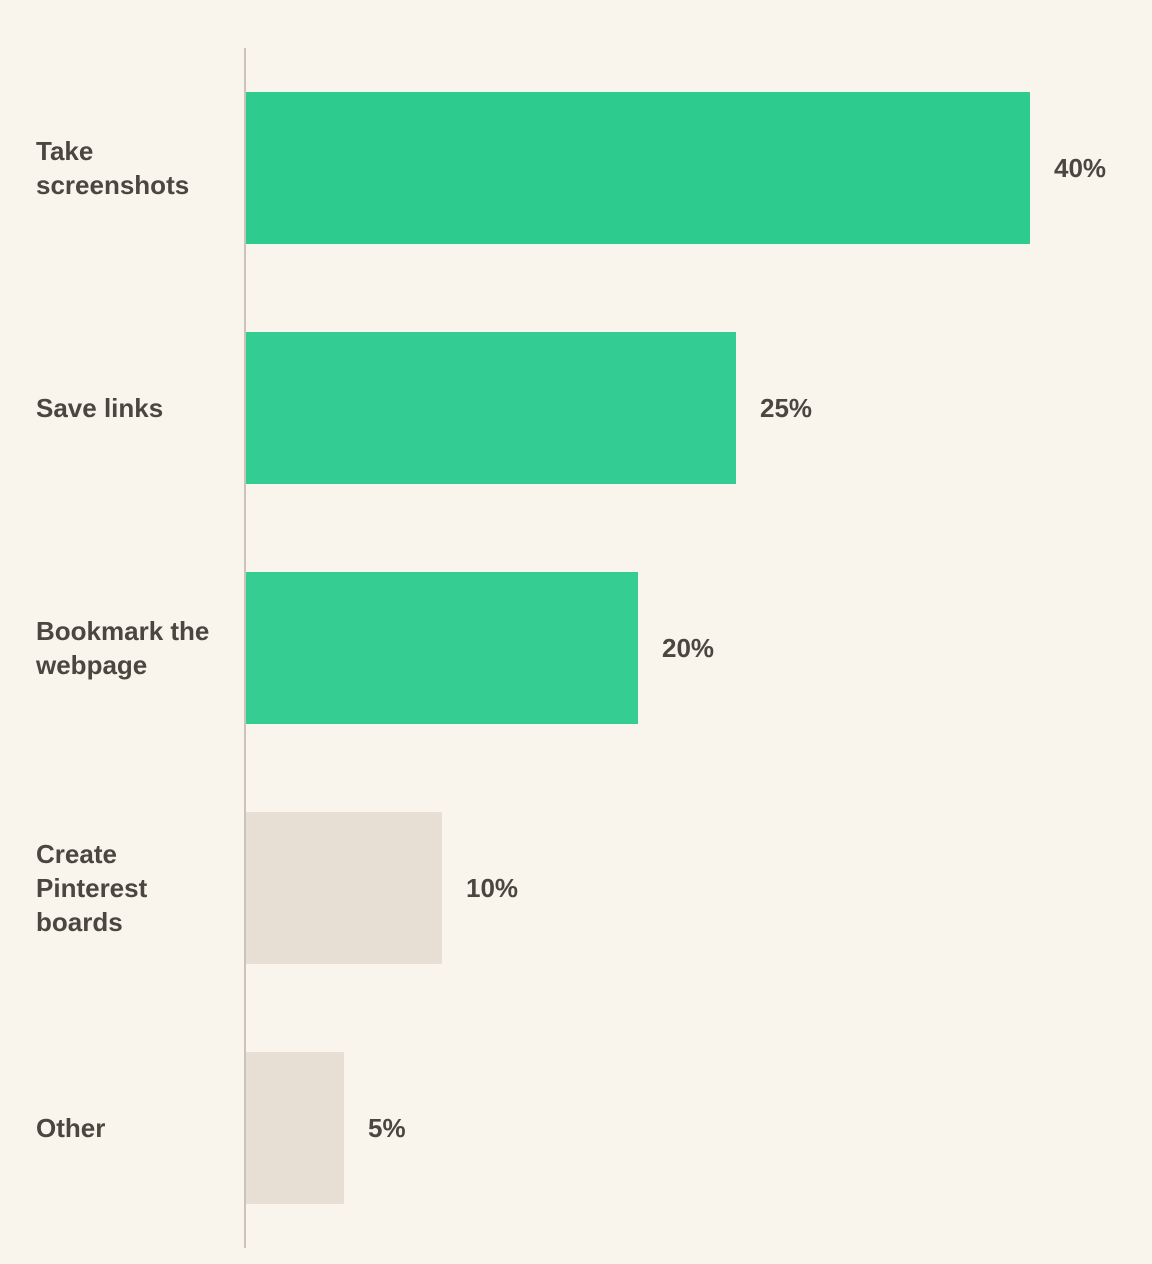  Describe the element at coordinates (387, 1128) in the screenshot. I see `value-label-4: 5%` at that location.